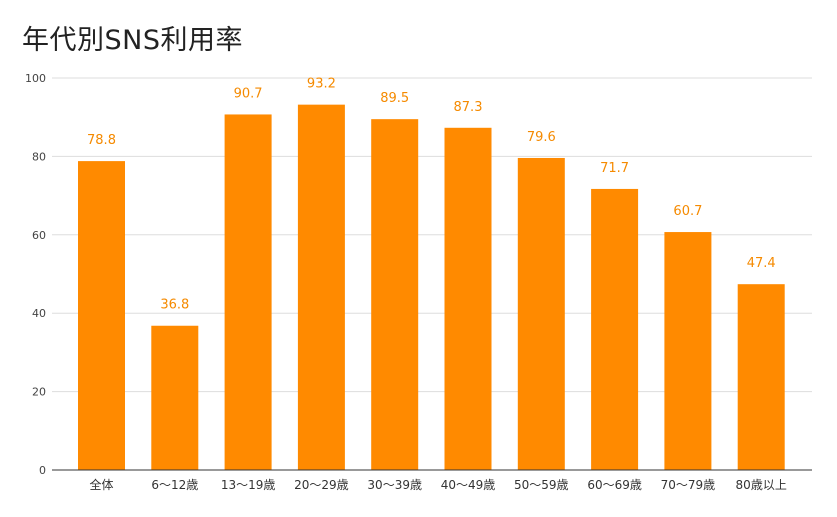 Image resolution: width=837 pixels, height=517 pixels. What do you see at coordinates (321, 485) in the screenshot?
I see `x-category-label: 20〜29歳` at bounding box center [321, 485].